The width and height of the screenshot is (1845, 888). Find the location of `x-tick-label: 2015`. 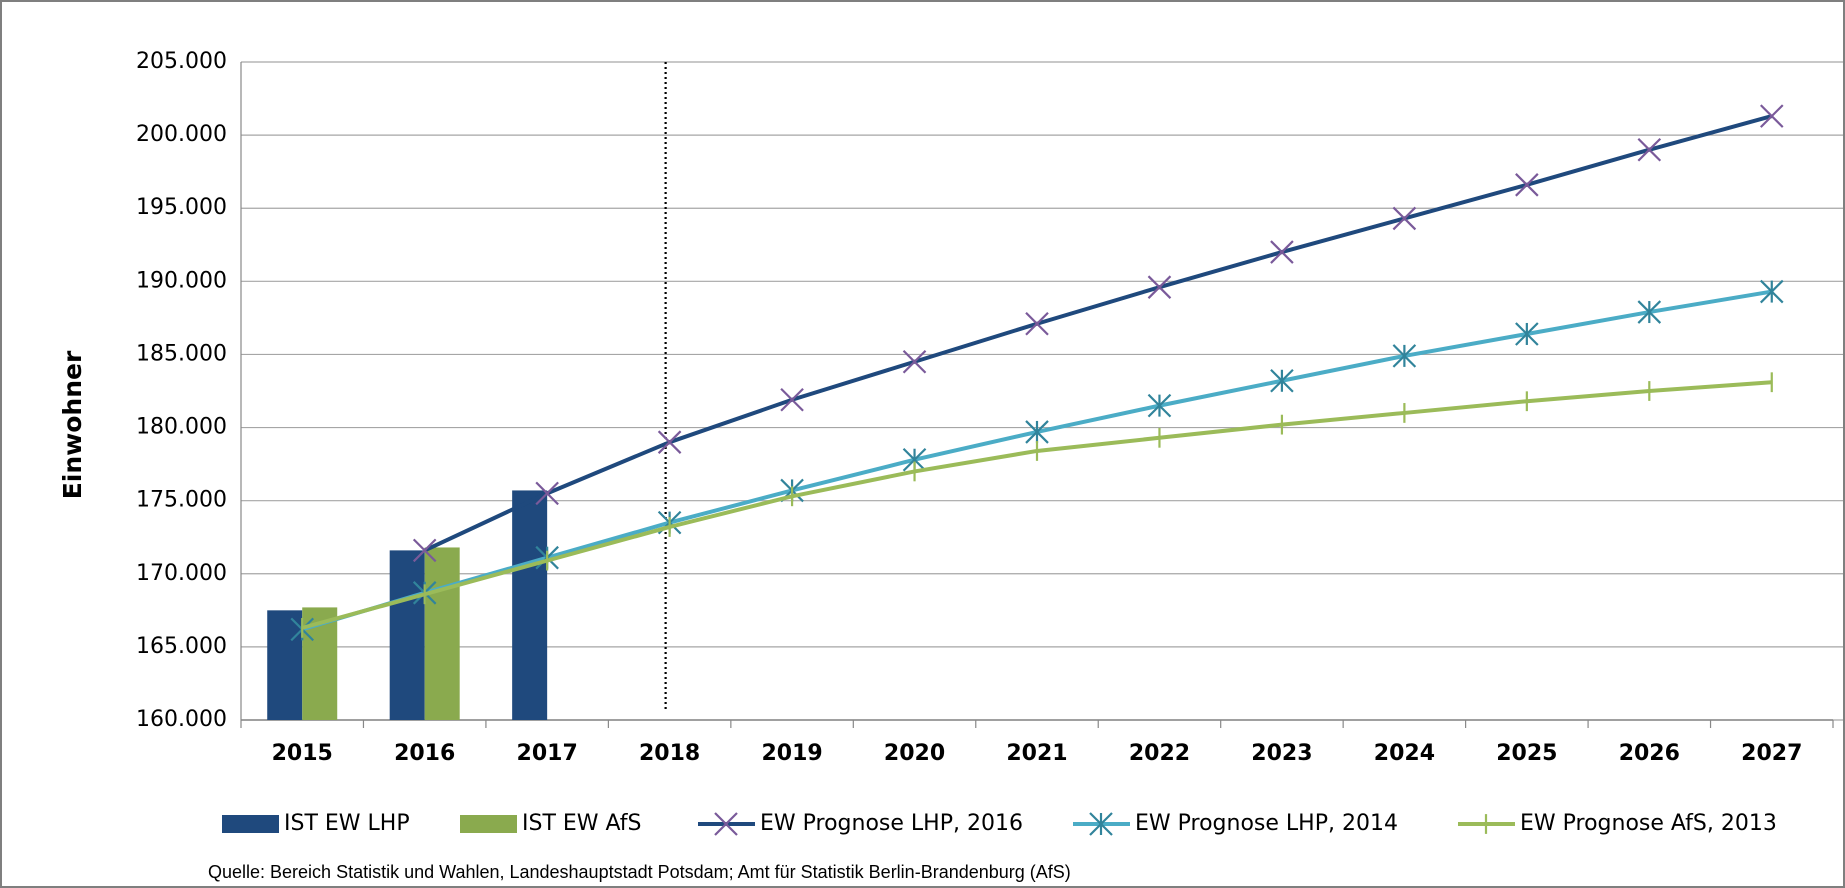

x-tick-label: 2015 is located at coordinates (302, 753).